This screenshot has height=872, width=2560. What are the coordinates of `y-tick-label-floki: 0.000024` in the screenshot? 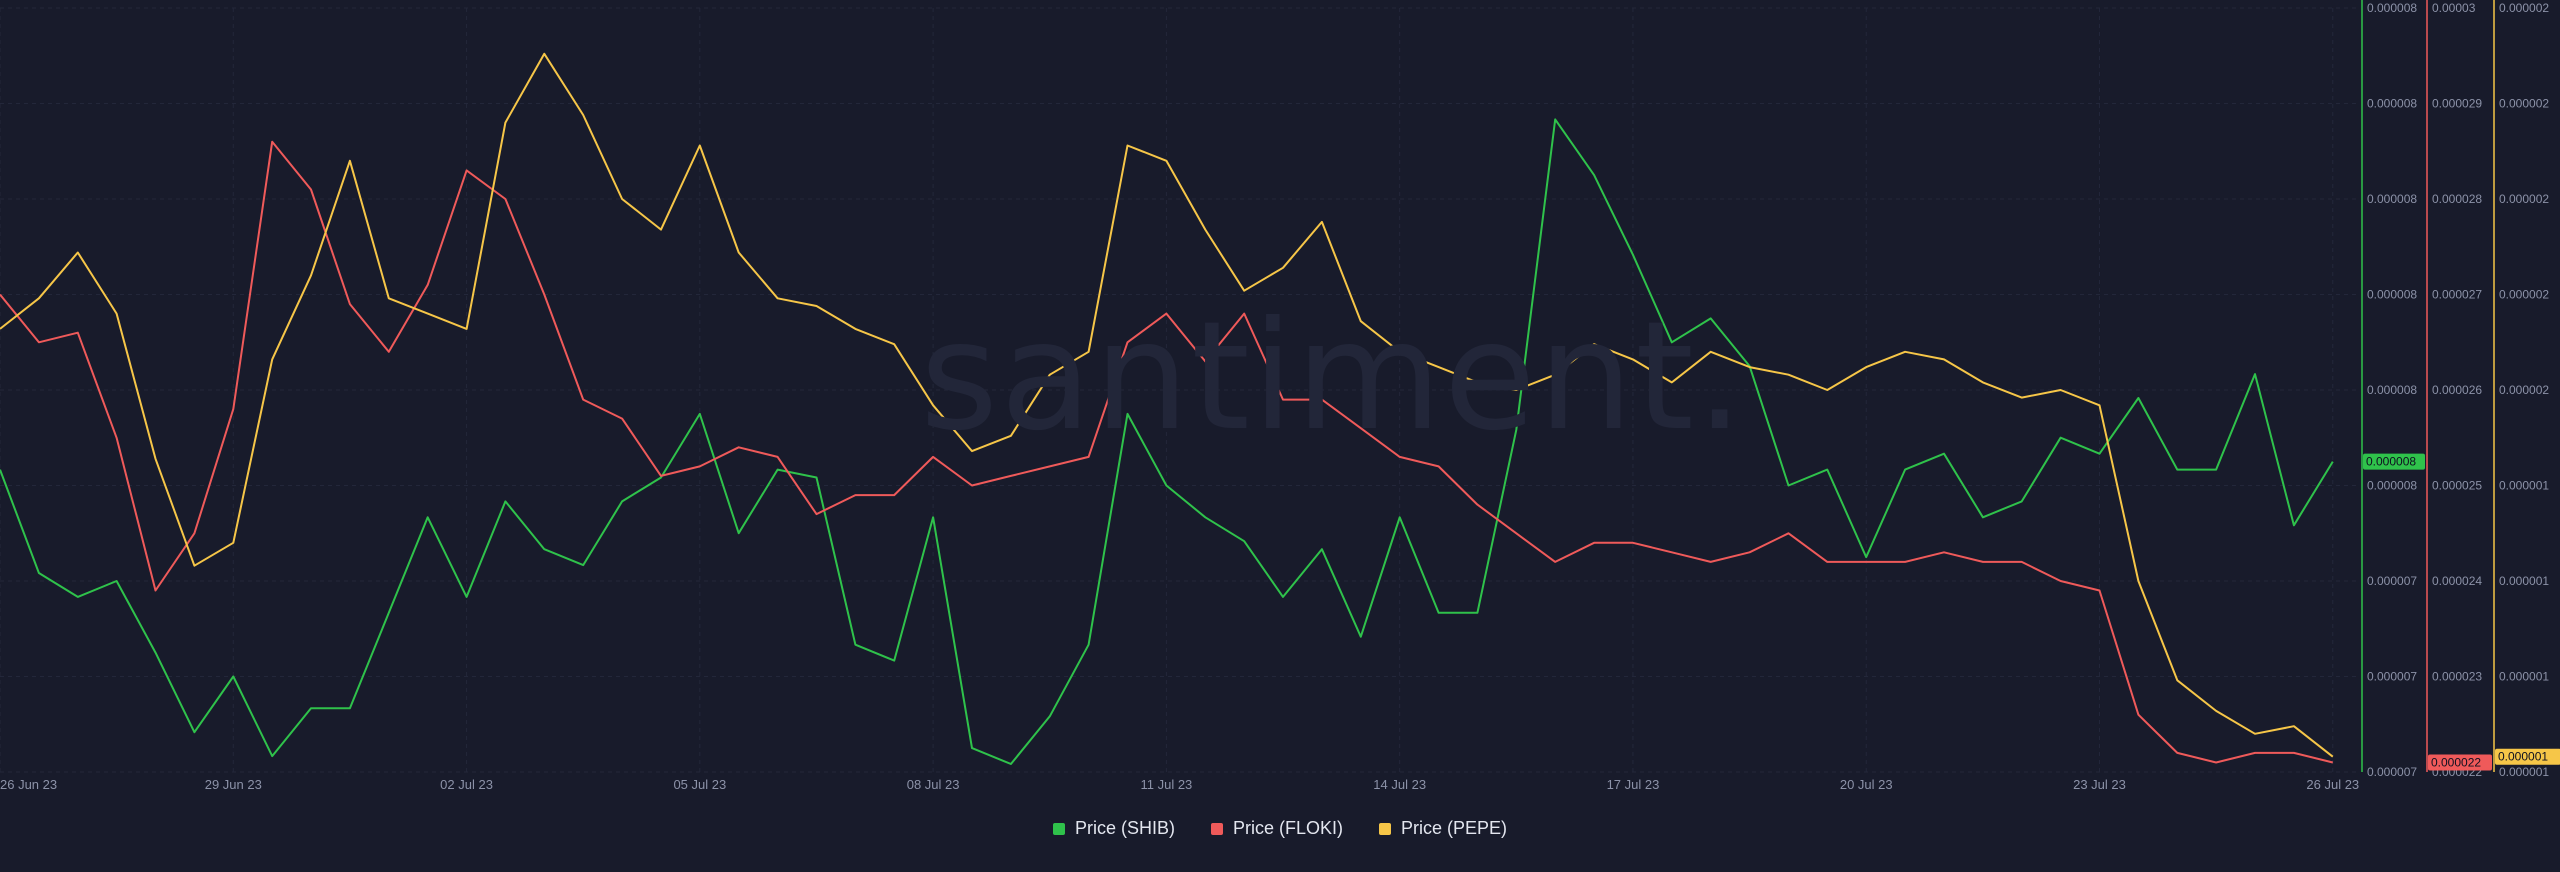 It's located at (2457, 581).